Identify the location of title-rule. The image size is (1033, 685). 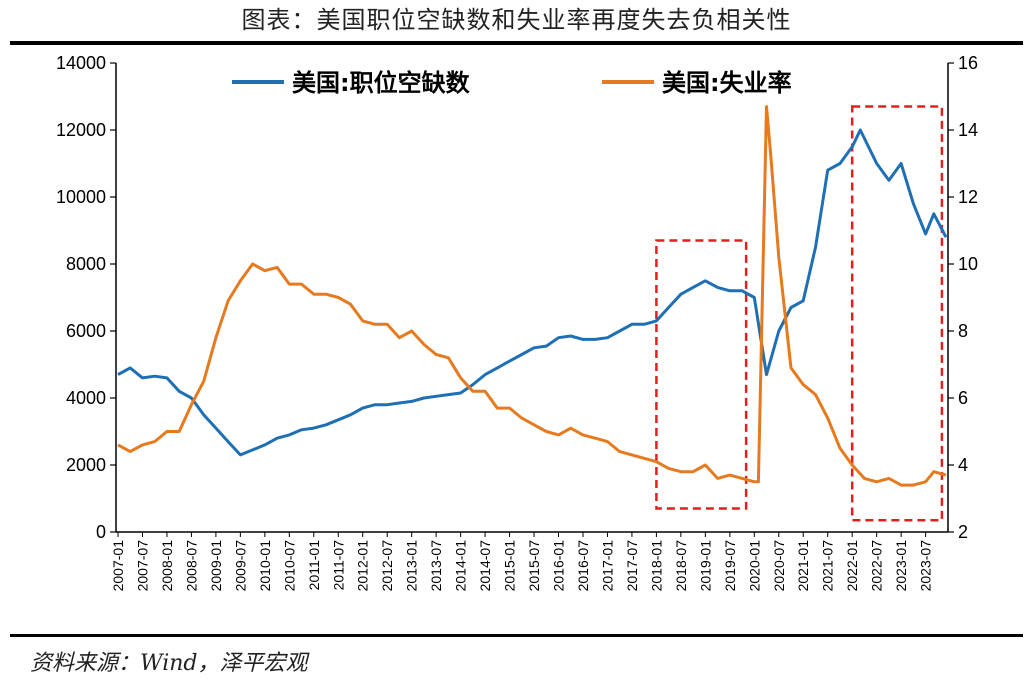
(516, 43).